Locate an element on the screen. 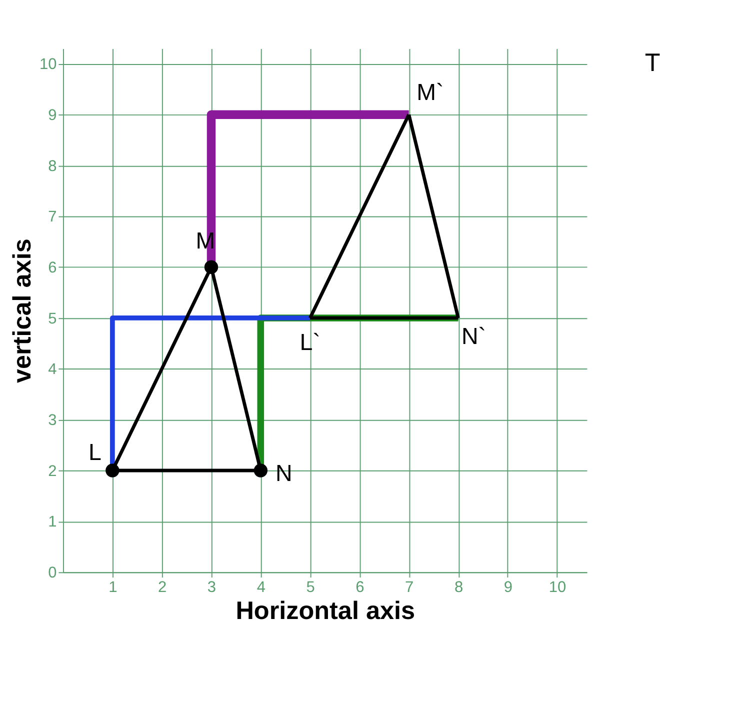  x-tick-label: 5 is located at coordinates (310, 587).